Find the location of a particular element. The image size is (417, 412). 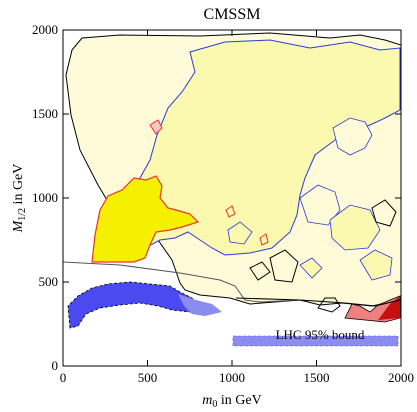

y-tick-label: 1000 is located at coordinates (45, 197).